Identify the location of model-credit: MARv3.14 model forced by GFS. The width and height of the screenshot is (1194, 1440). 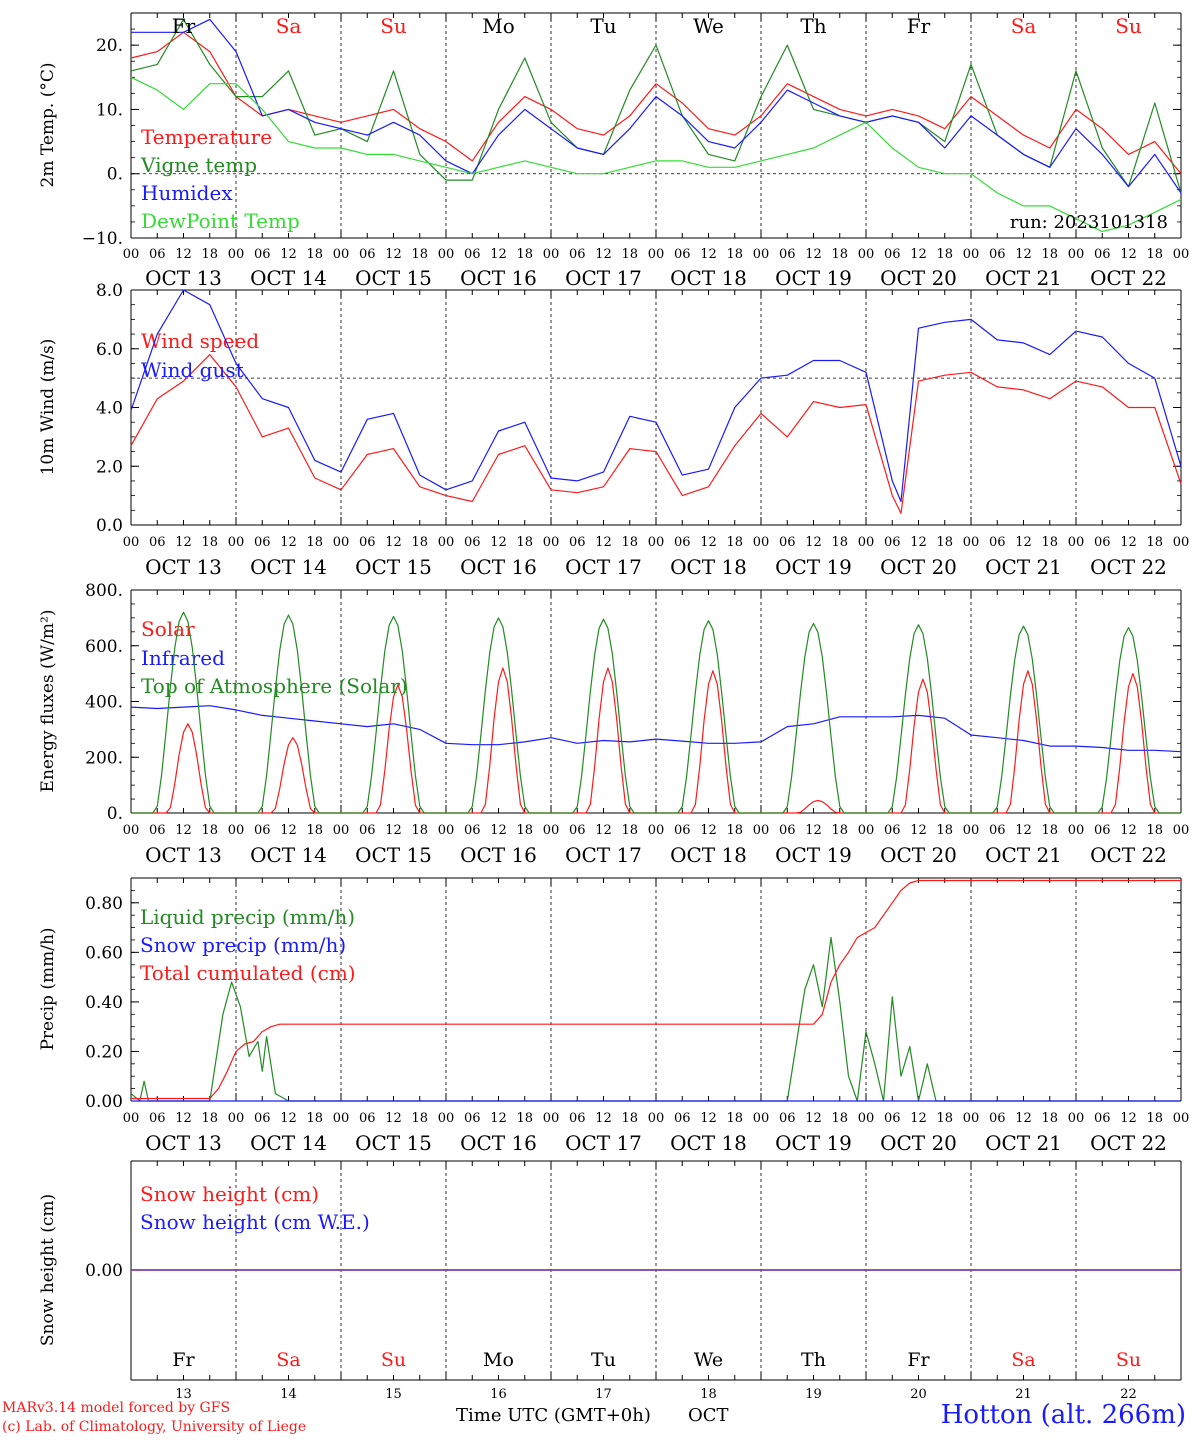
(116, 1408).